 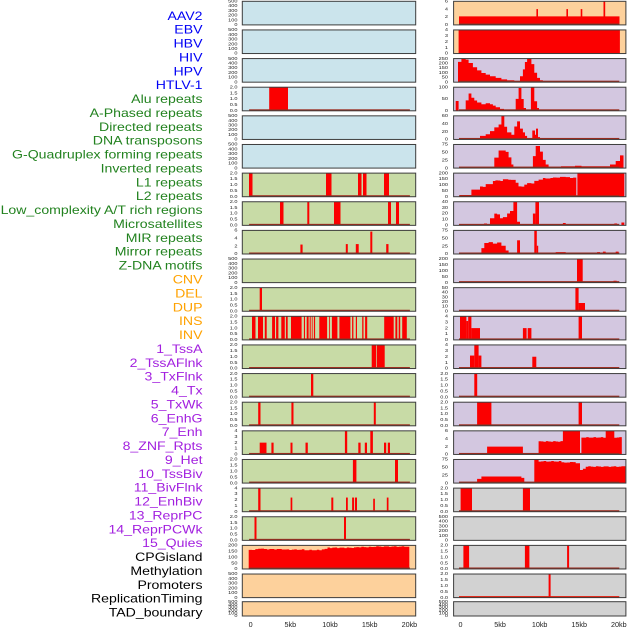 What do you see at coordinates (168, 557) in the screenshot?
I see `svg-text: CPGisland` at bounding box center [168, 557].